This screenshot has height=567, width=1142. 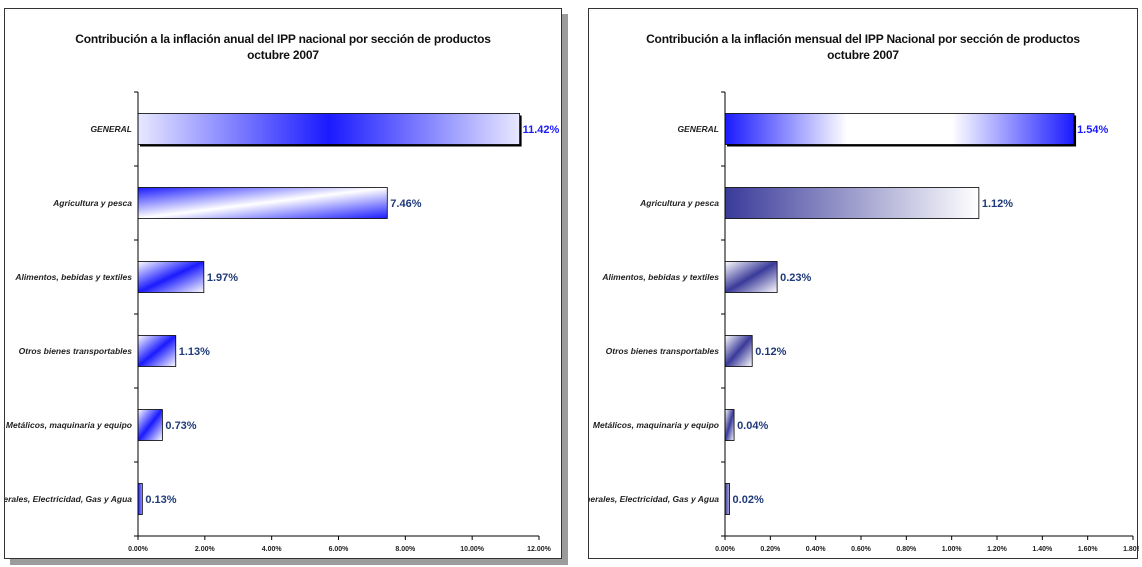 What do you see at coordinates (997, 204) in the screenshot?
I see `data-label: 1.12%` at bounding box center [997, 204].